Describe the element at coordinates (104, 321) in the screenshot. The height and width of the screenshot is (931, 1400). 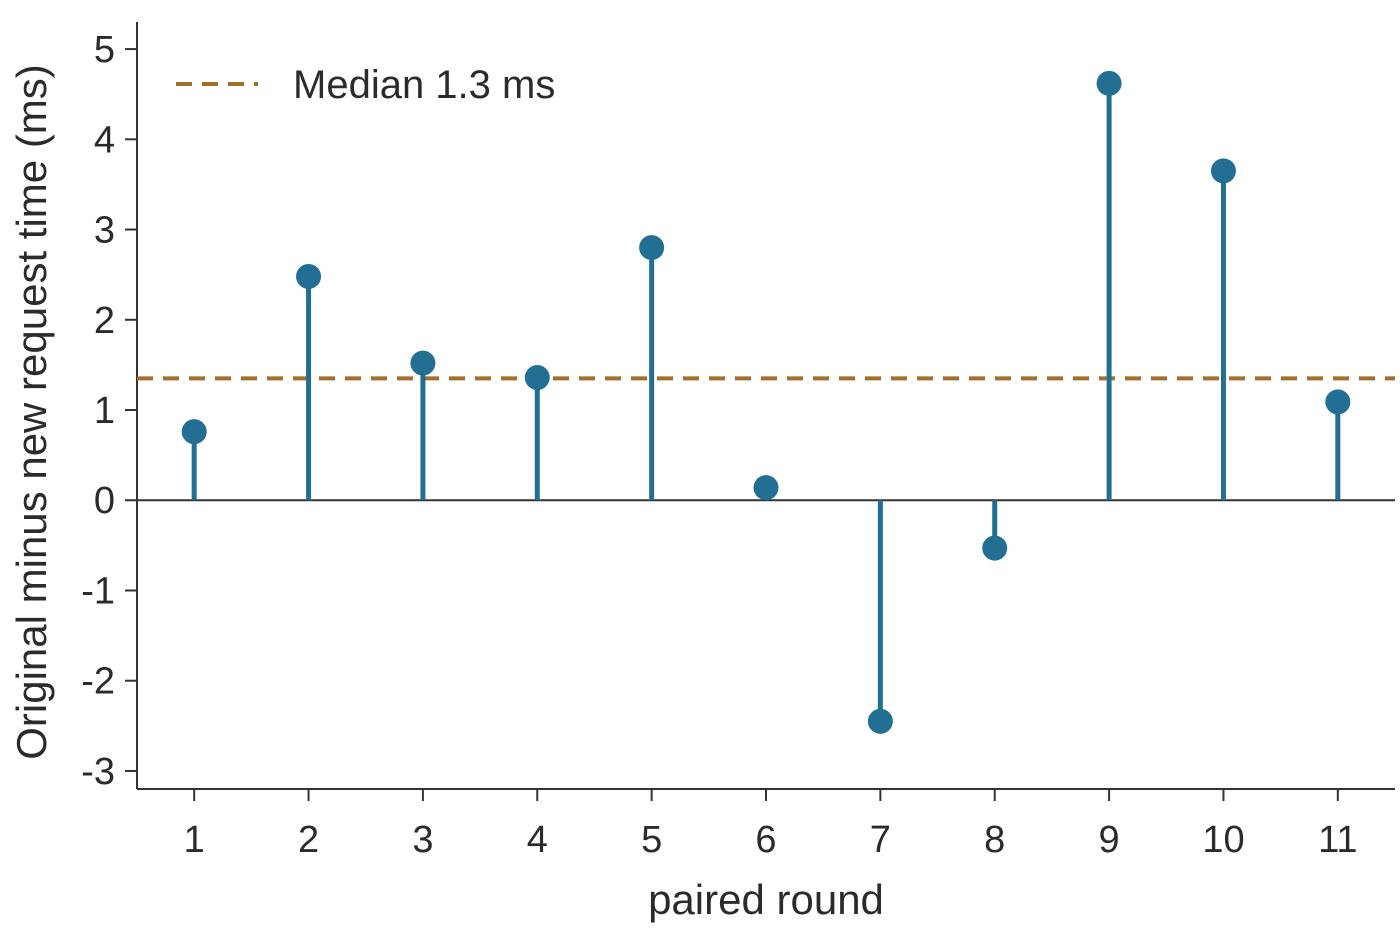
I see `y-tick-label: 2` at that location.